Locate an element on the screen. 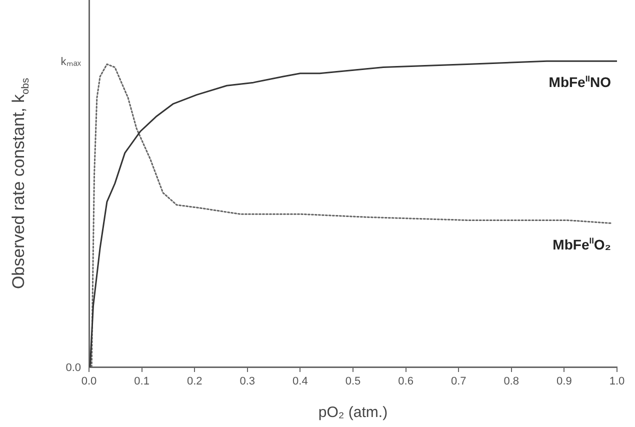  text: 0.0 is located at coordinates (74, 368).